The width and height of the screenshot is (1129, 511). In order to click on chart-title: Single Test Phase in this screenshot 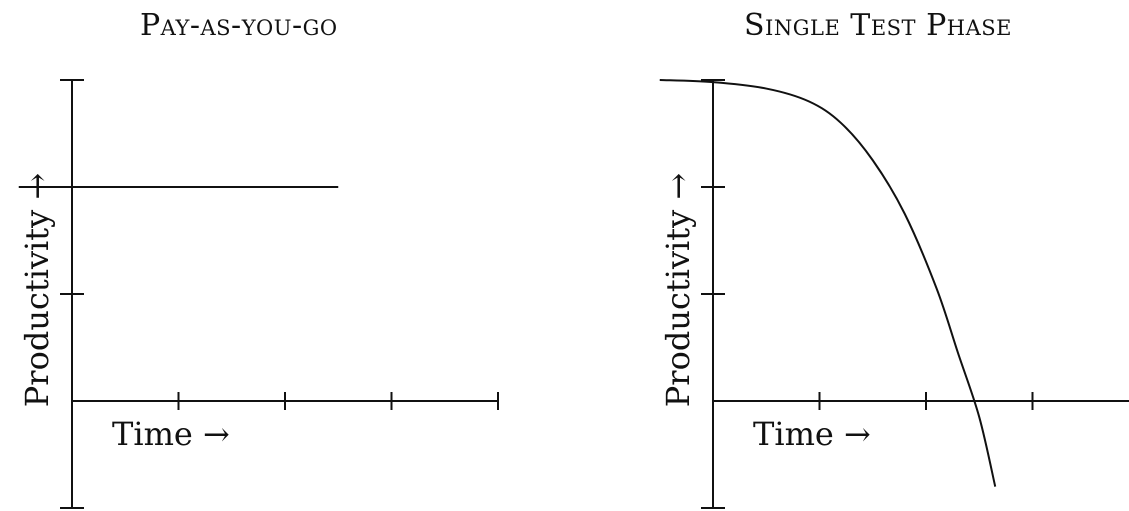, I will do `click(878, 25)`.